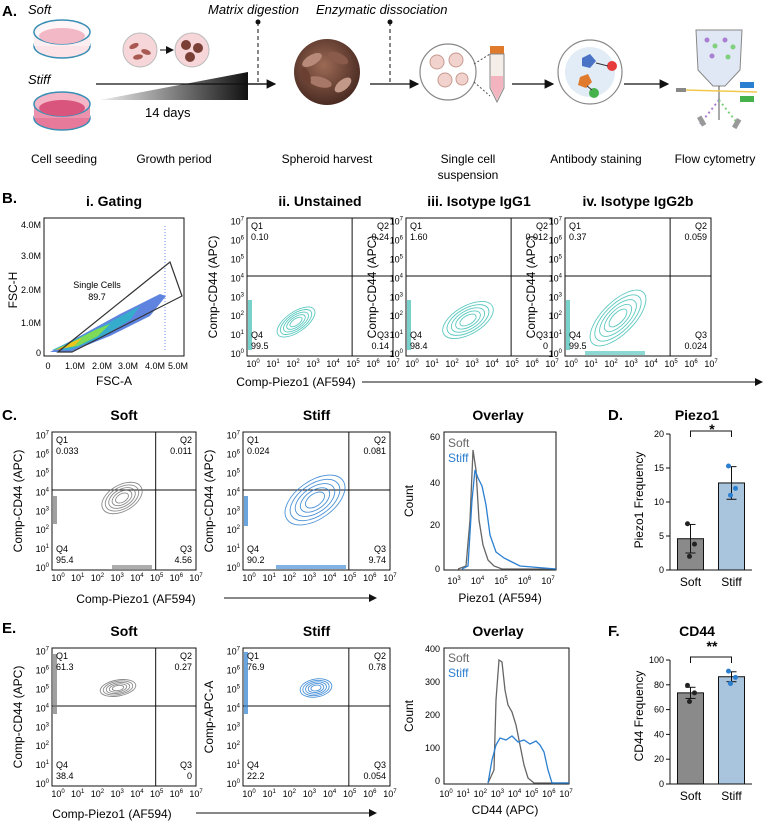 The width and height of the screenshot is (768, 824). I want to click on panel-e-soft-ytick: 103, so click(43, 727).